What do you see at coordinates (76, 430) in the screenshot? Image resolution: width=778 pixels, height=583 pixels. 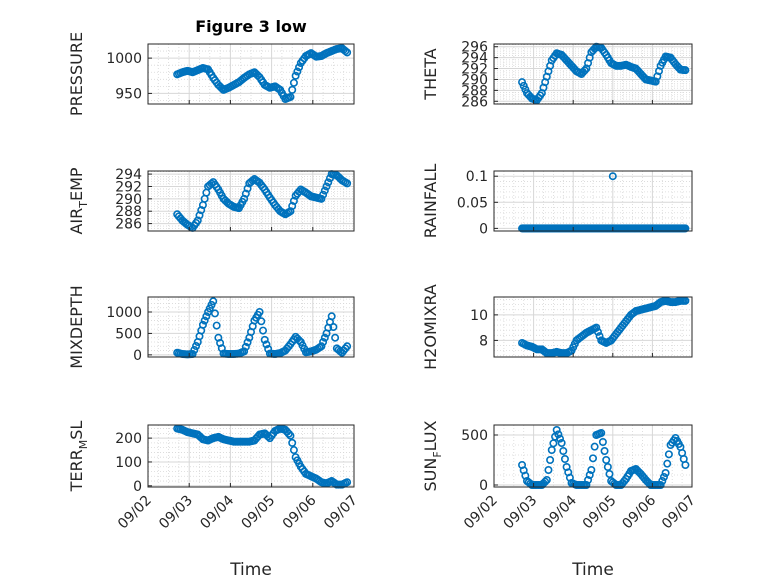 I see `y-axis-label-part: SL` at bounding box center [76, 430].